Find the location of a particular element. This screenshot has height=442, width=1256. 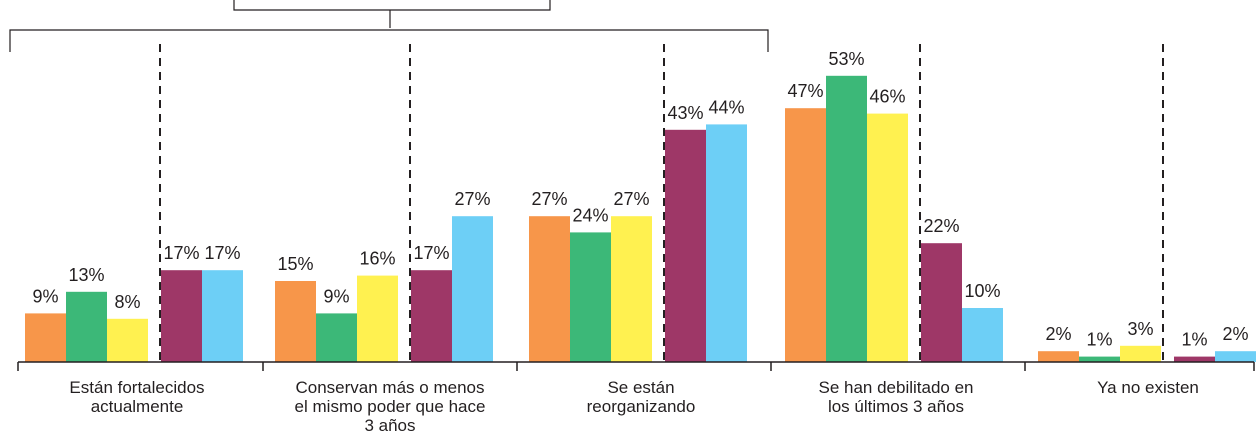

value-label-c0-s4: 17% is located at coordinates (222, 253).